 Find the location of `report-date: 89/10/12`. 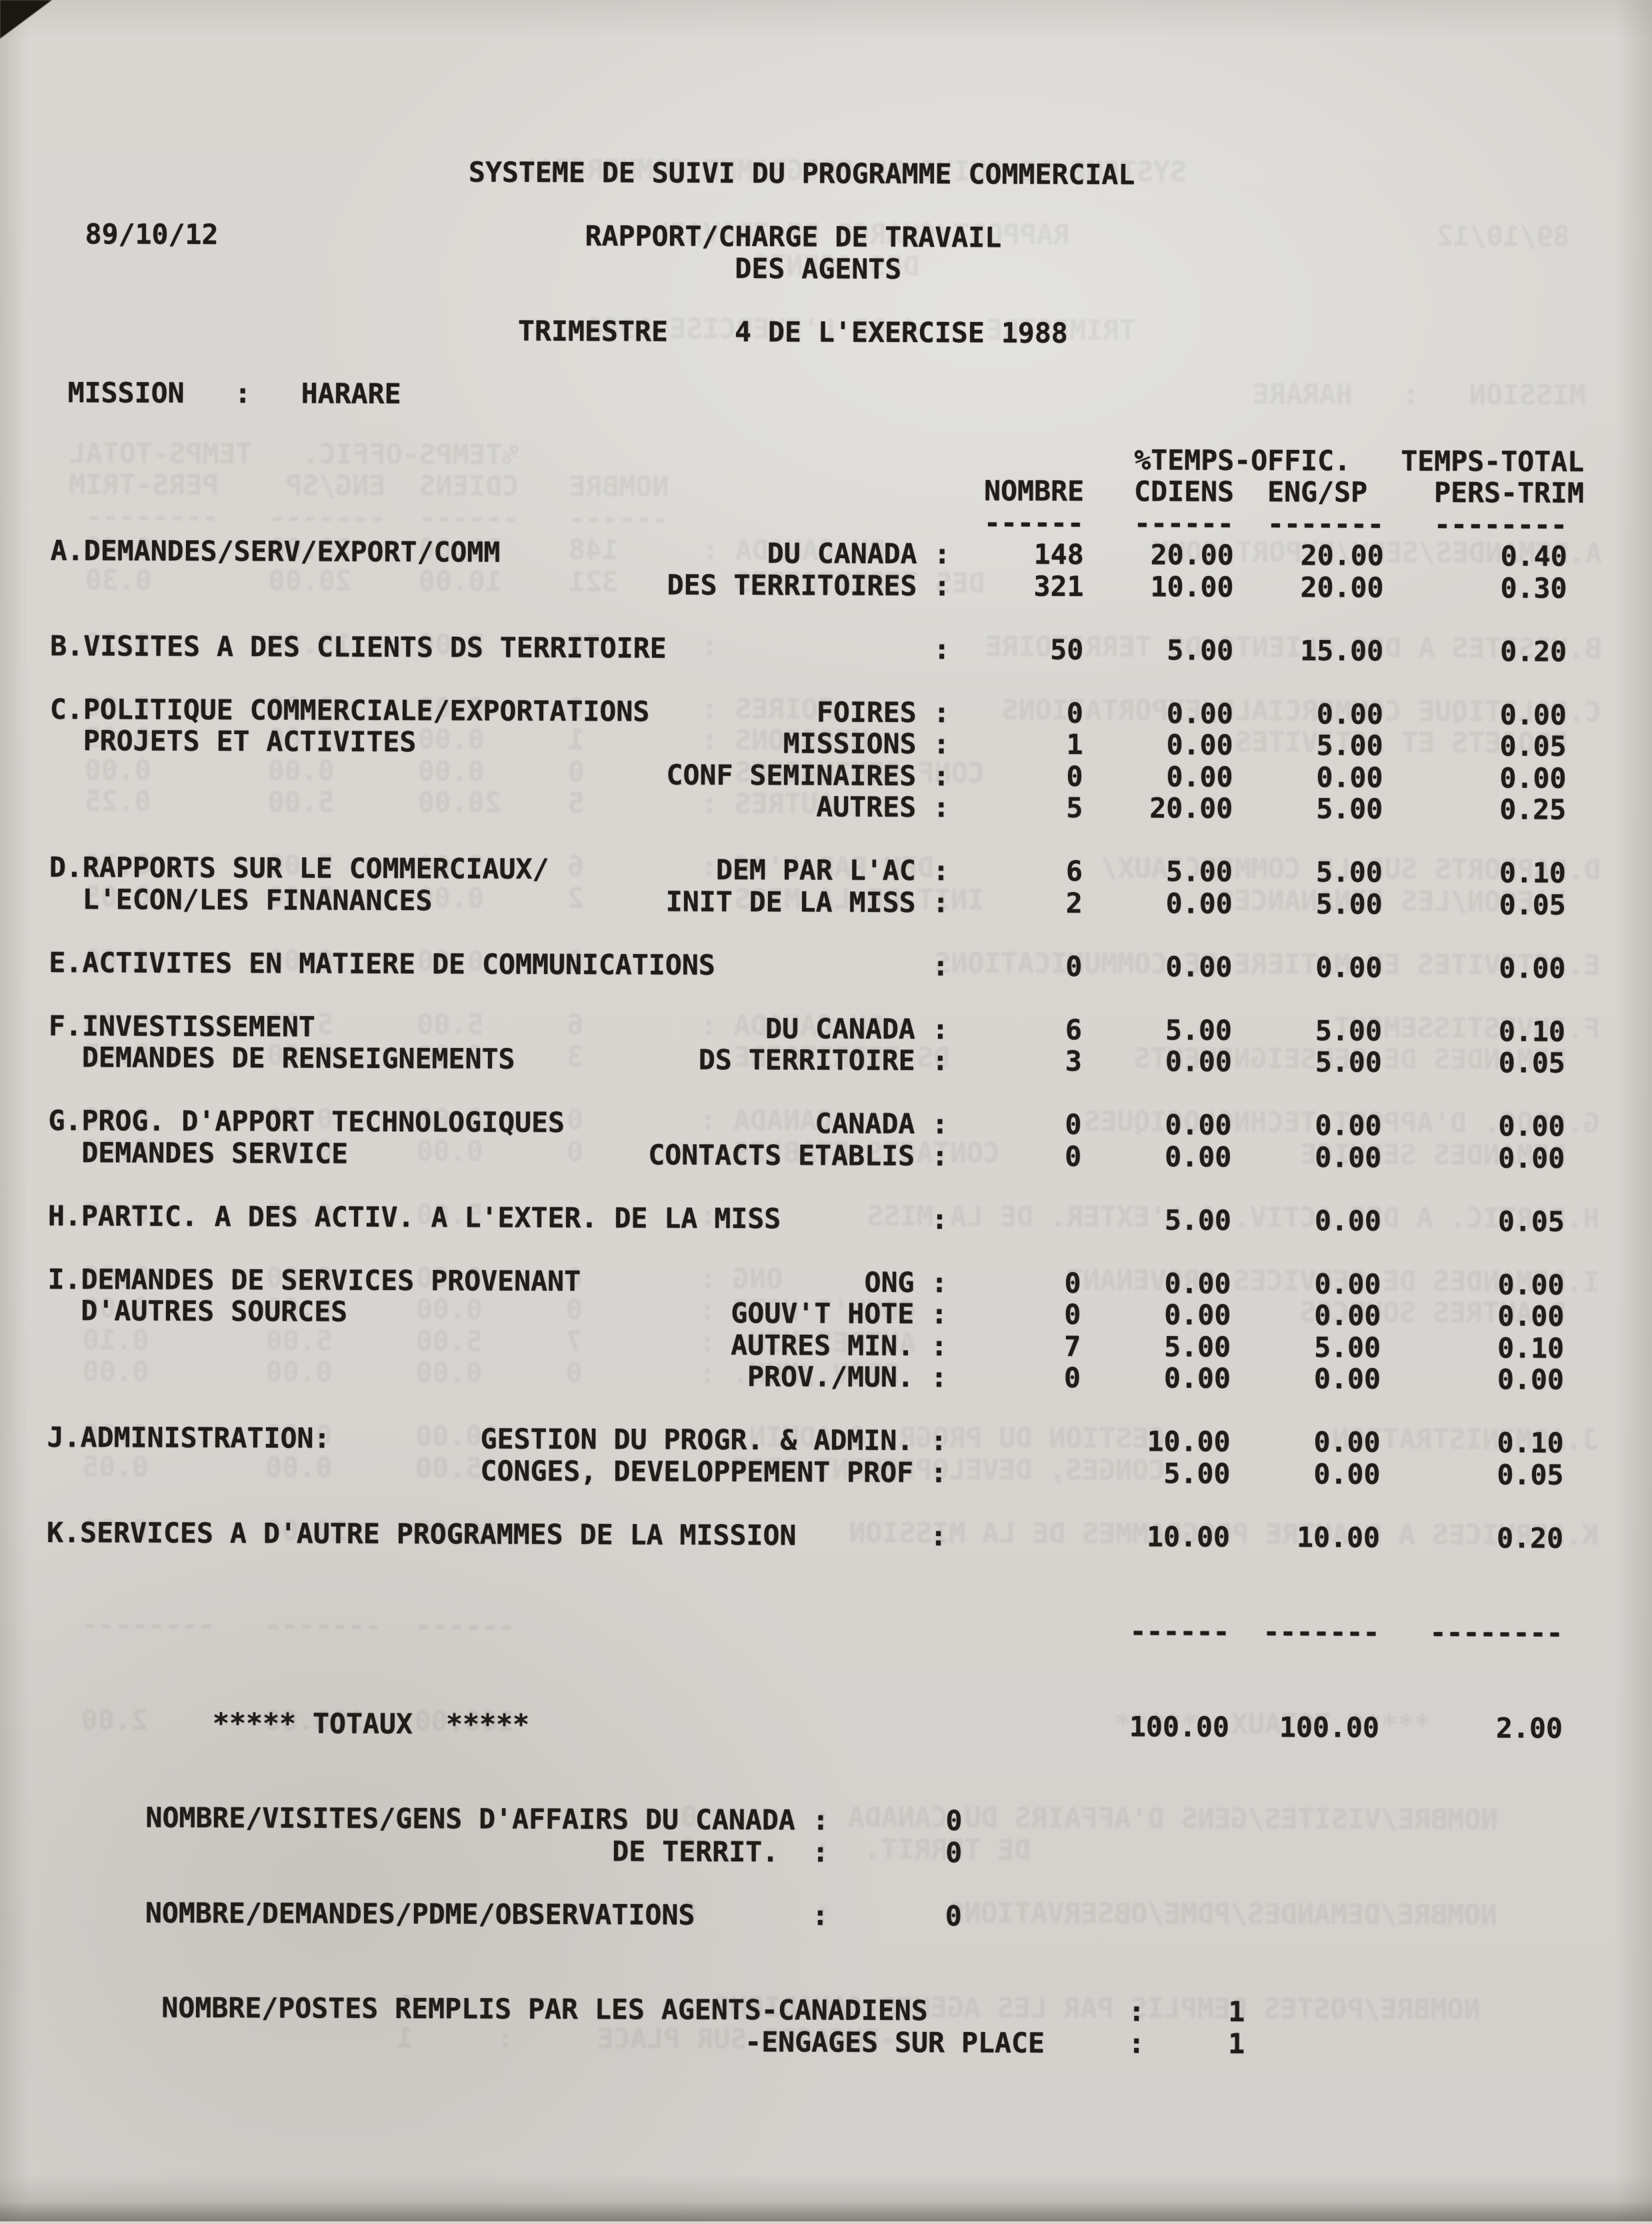

report-date: 89/10/12 is located at coordinates (152, 234).